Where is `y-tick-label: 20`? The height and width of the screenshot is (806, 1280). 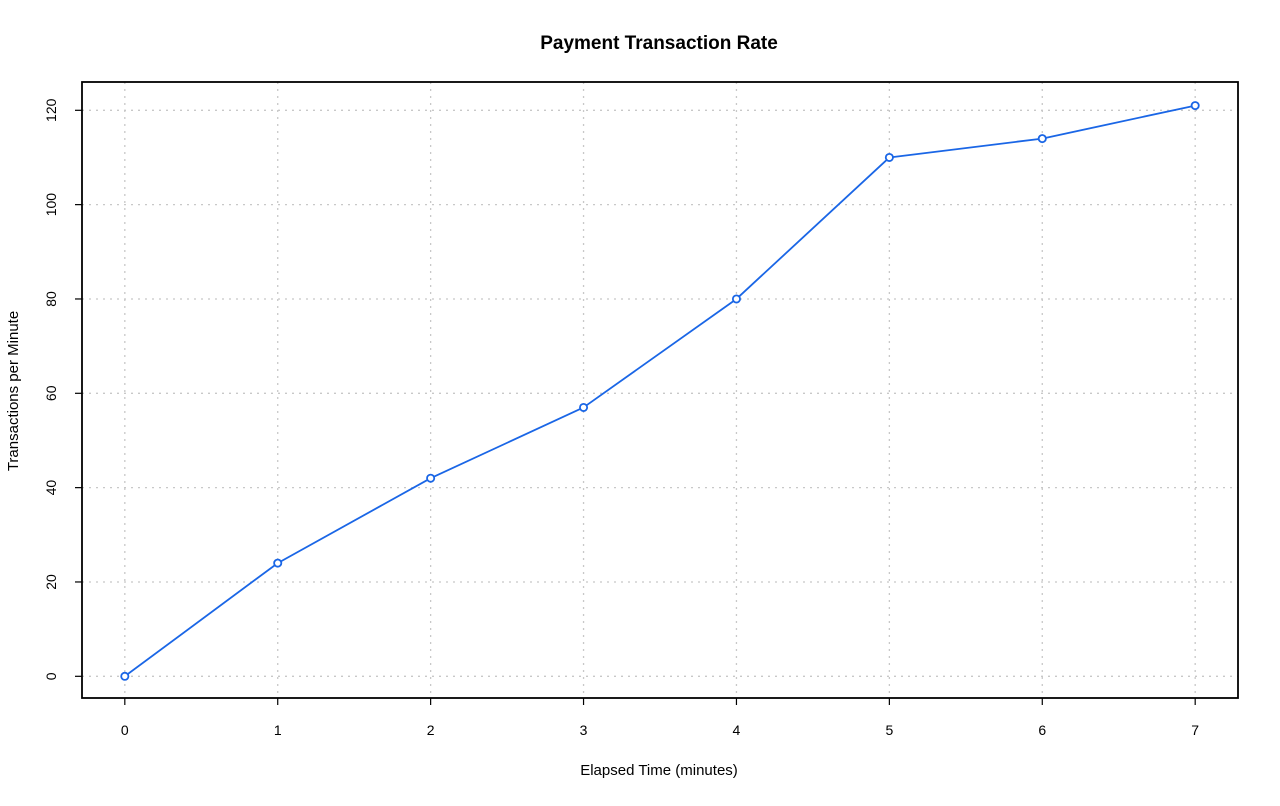
y-tick-label: 20 is located at coordinates (51, 582).